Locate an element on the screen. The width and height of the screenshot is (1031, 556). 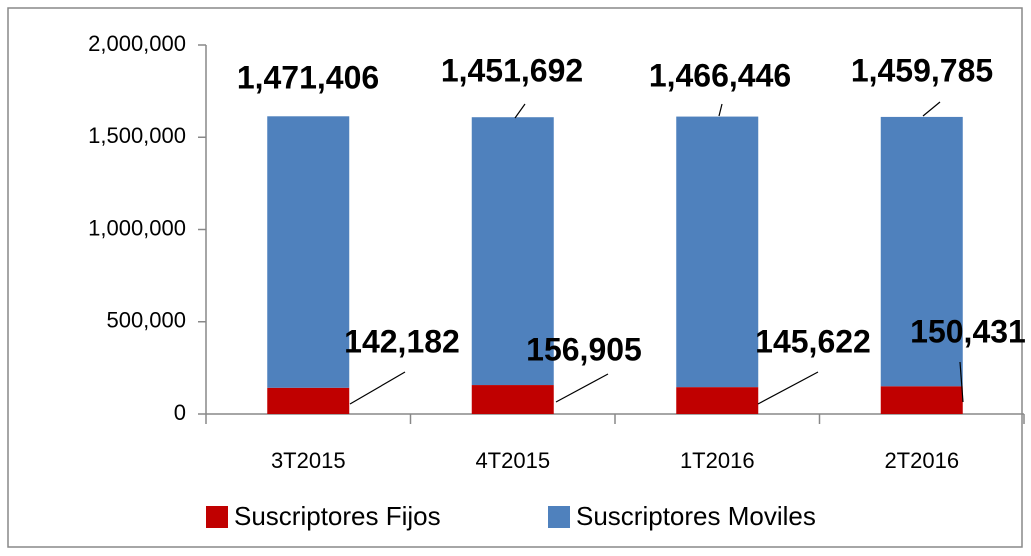
y-tick-label: 1,000,000 is located at coordinates (137, 227).